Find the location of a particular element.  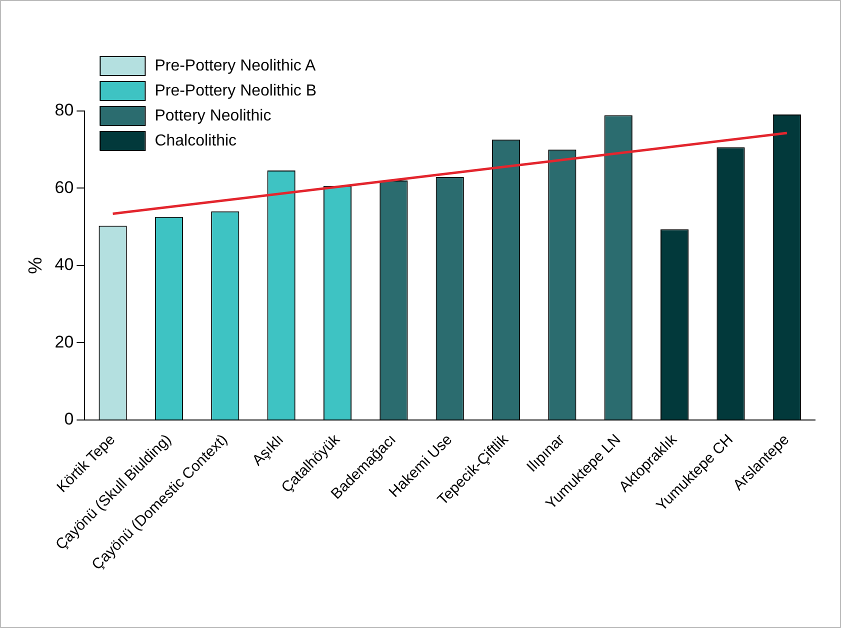

y-tick-label: 0 is located at coordinates (69, 419).